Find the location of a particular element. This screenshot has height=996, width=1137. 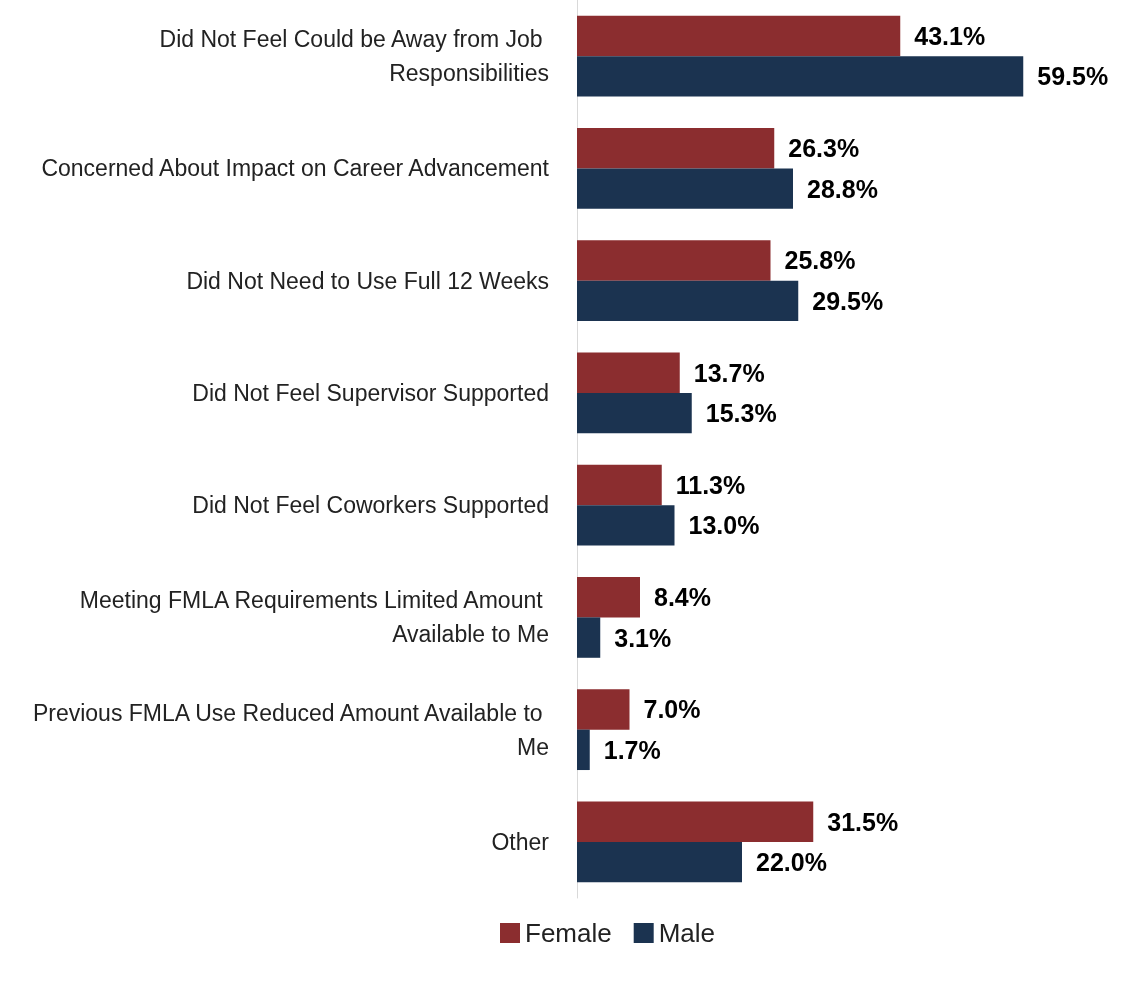

y-tick-label: Did Not Feel Supervisor Supported is located at coordinates (370, 392).